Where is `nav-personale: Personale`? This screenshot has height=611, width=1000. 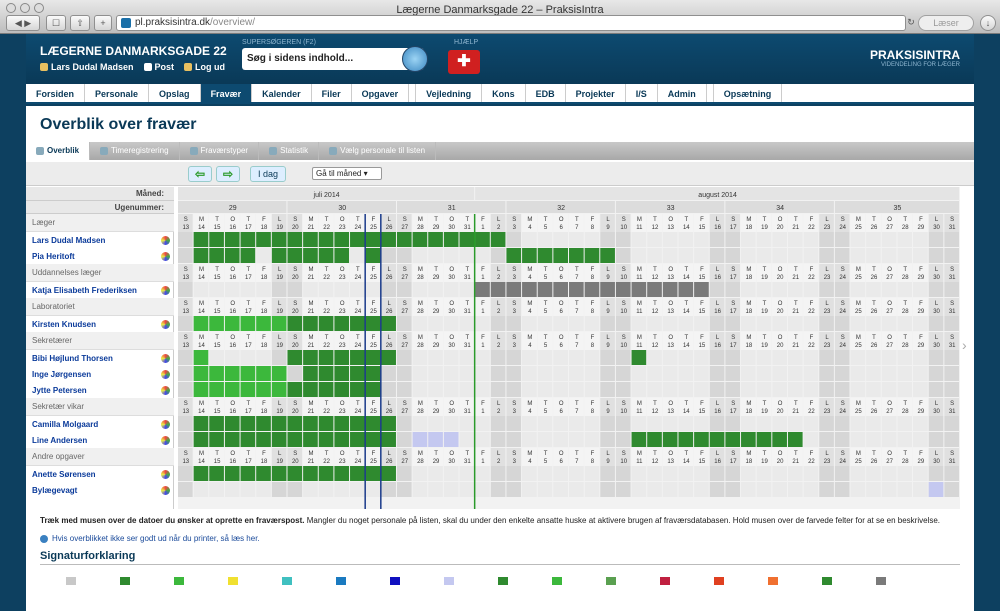
nav-personale: Personale is located at coordinates (117, 93).